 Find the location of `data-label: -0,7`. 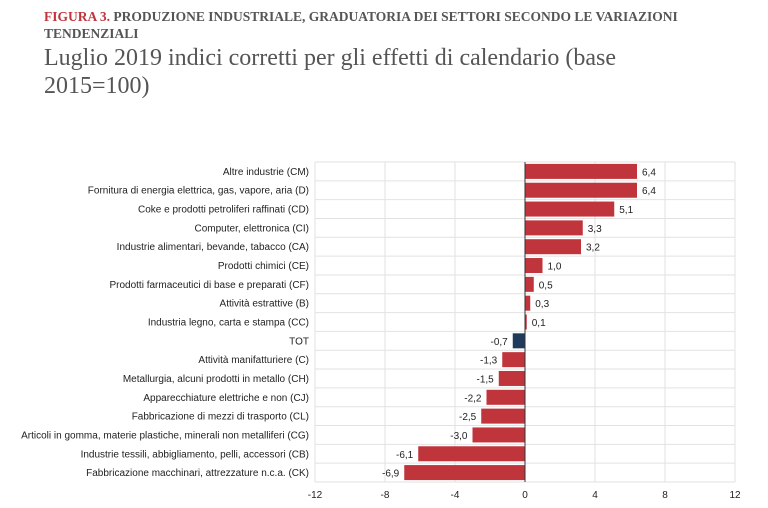

data-label: -0,7 is located at coordinates (500, 342).